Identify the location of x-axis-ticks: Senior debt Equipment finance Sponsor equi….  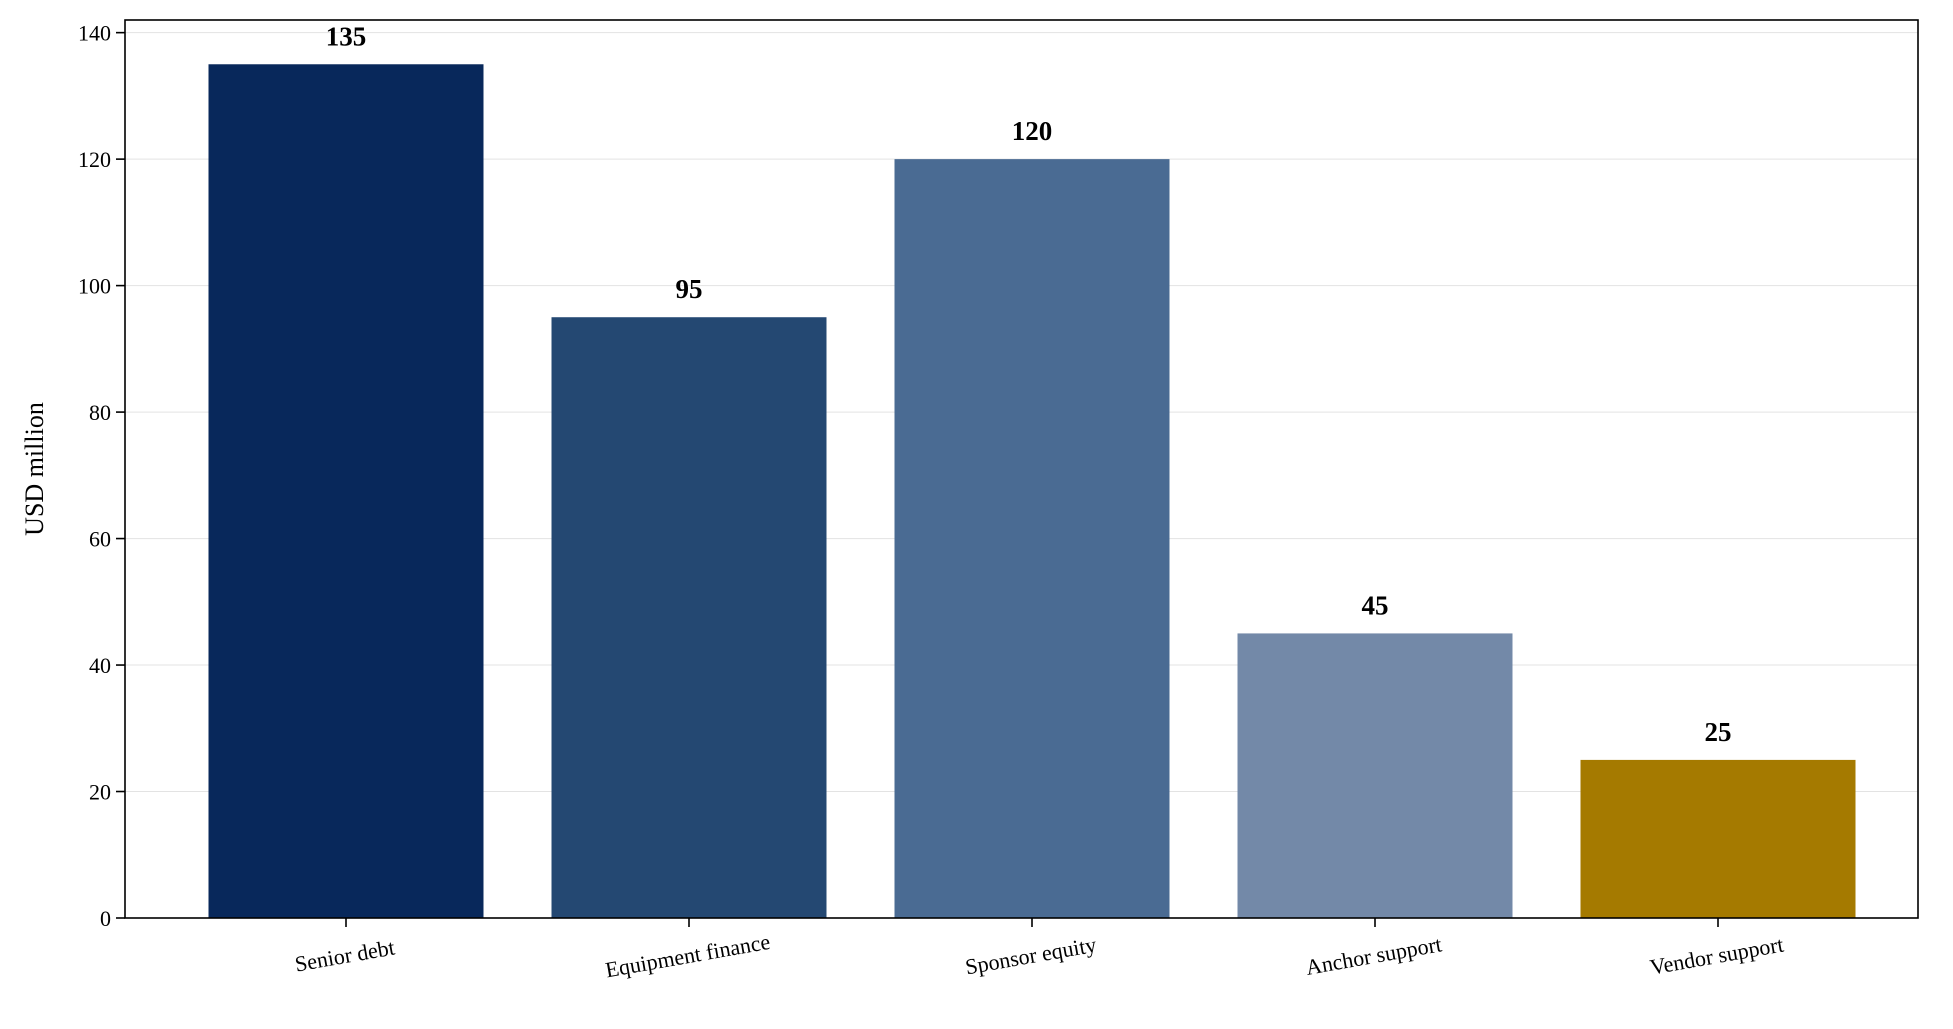
(1039, 950).